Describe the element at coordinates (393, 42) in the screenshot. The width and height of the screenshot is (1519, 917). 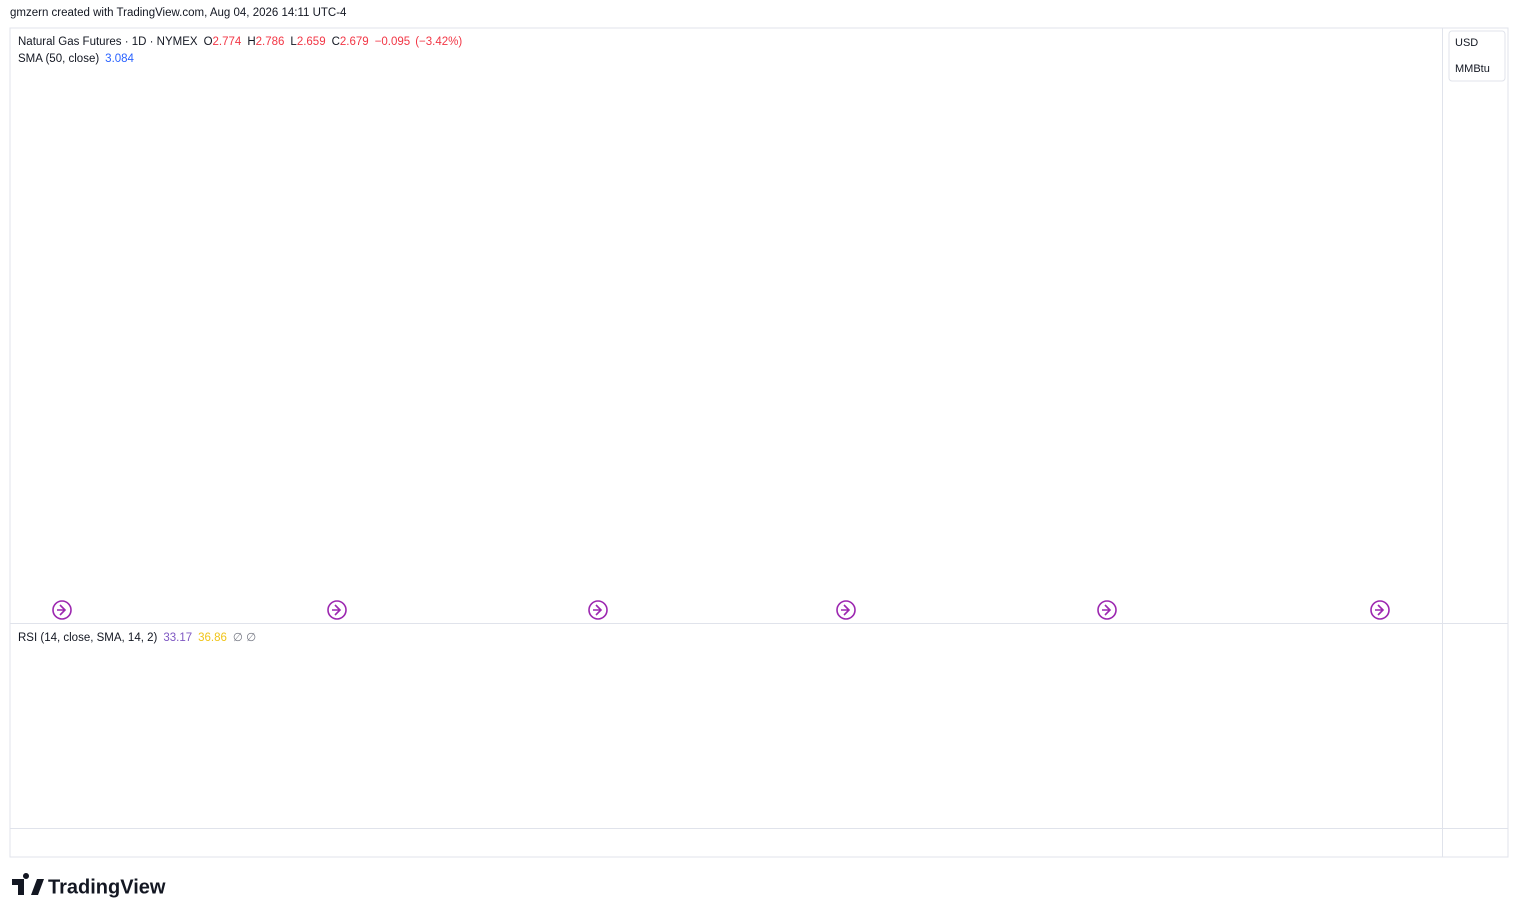
I see `change: −0.095` at that location.